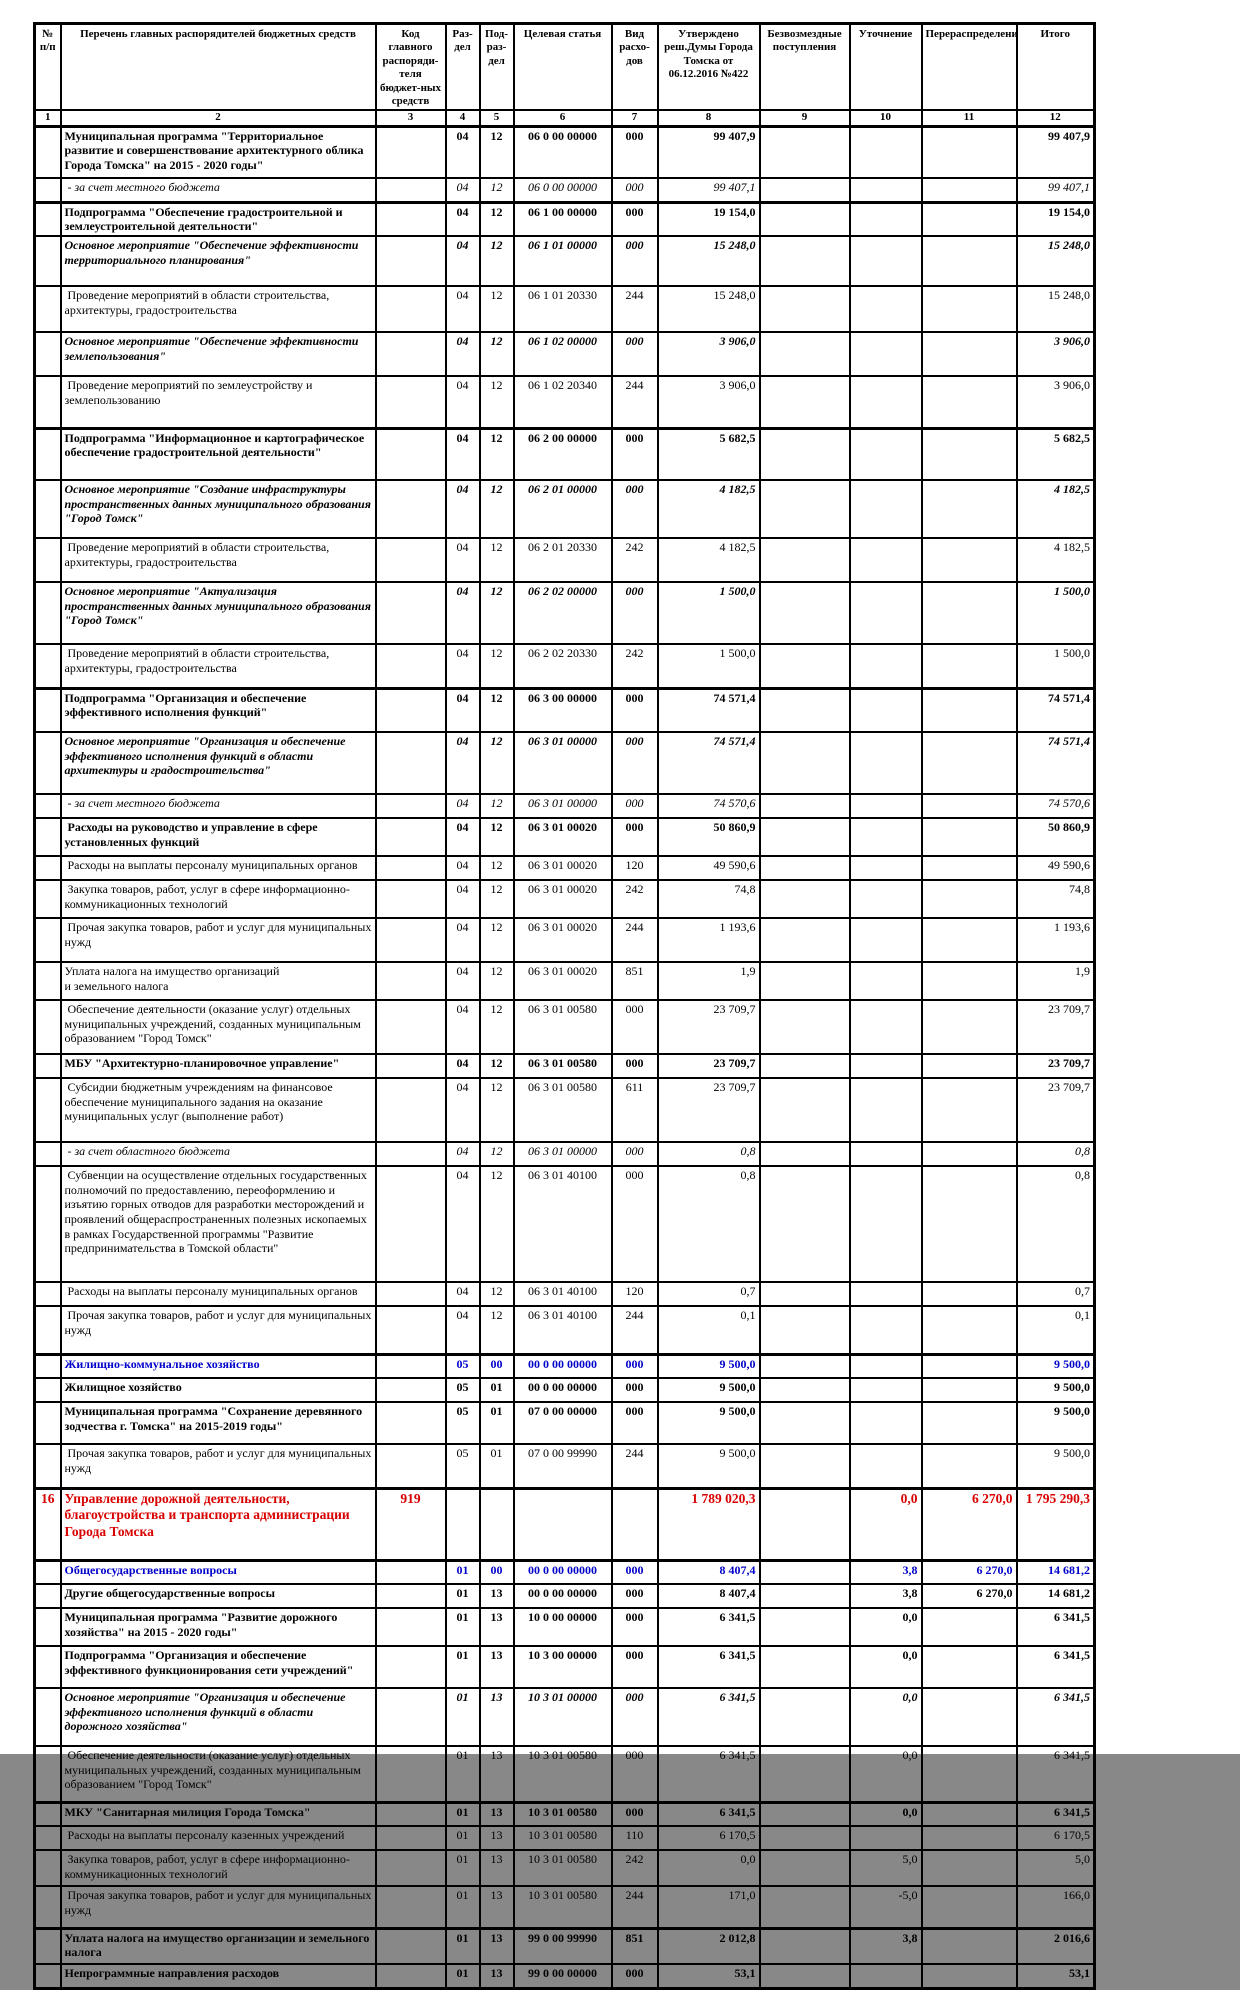 Image resolution: width=1240 pixels, height=1990 pixels. What do you see at coordinates (634, 67) in the screenshot?
I see `col-header-expense-type: Вид расхо-дов` at bounding box center [634, 67].